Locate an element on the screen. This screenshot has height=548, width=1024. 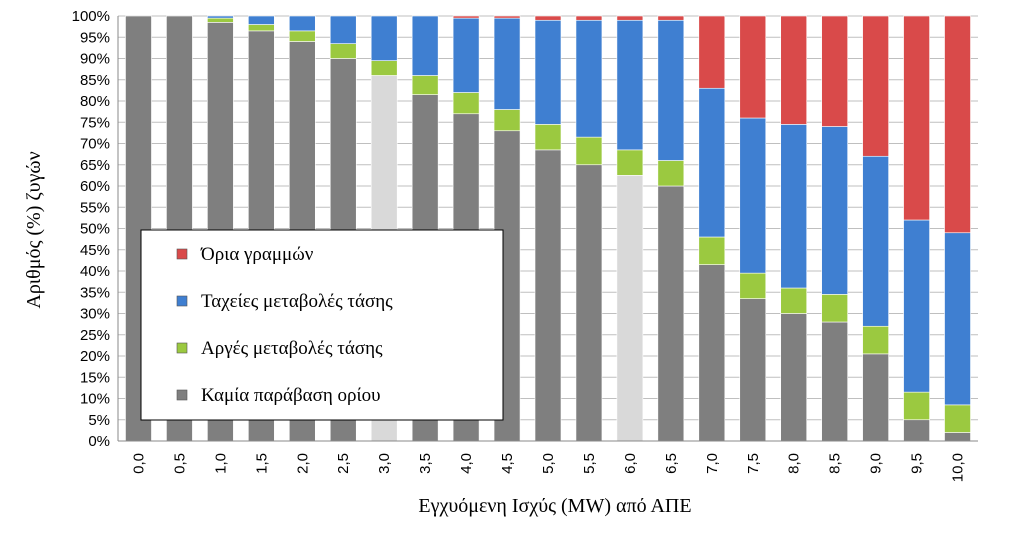
x-tick-label: 6,0 is located at coordinates (630, 463).